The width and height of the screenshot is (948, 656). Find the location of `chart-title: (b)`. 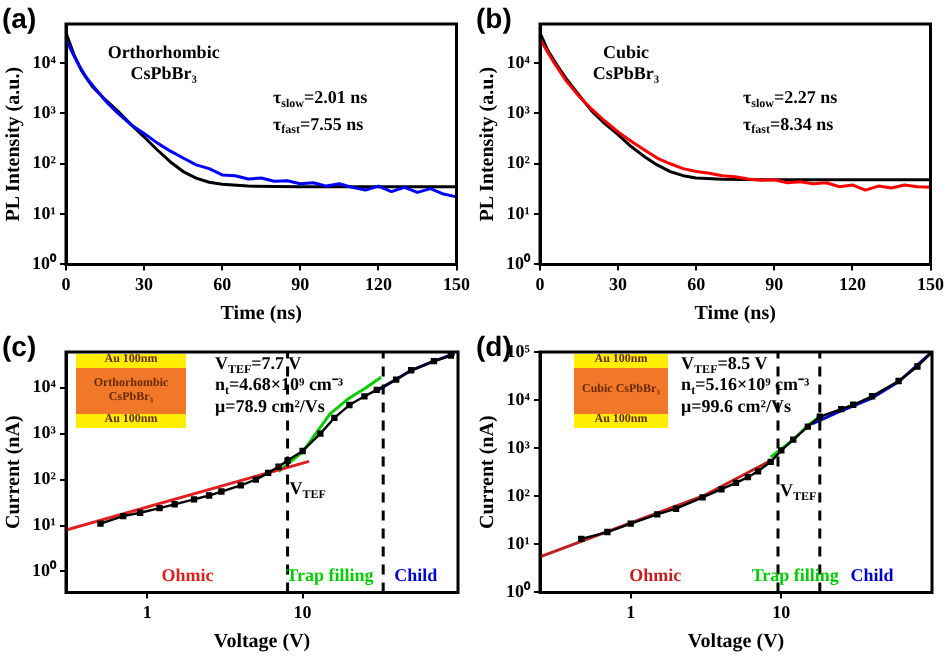

chart-title: (b) is located at coordinates (494, 17).